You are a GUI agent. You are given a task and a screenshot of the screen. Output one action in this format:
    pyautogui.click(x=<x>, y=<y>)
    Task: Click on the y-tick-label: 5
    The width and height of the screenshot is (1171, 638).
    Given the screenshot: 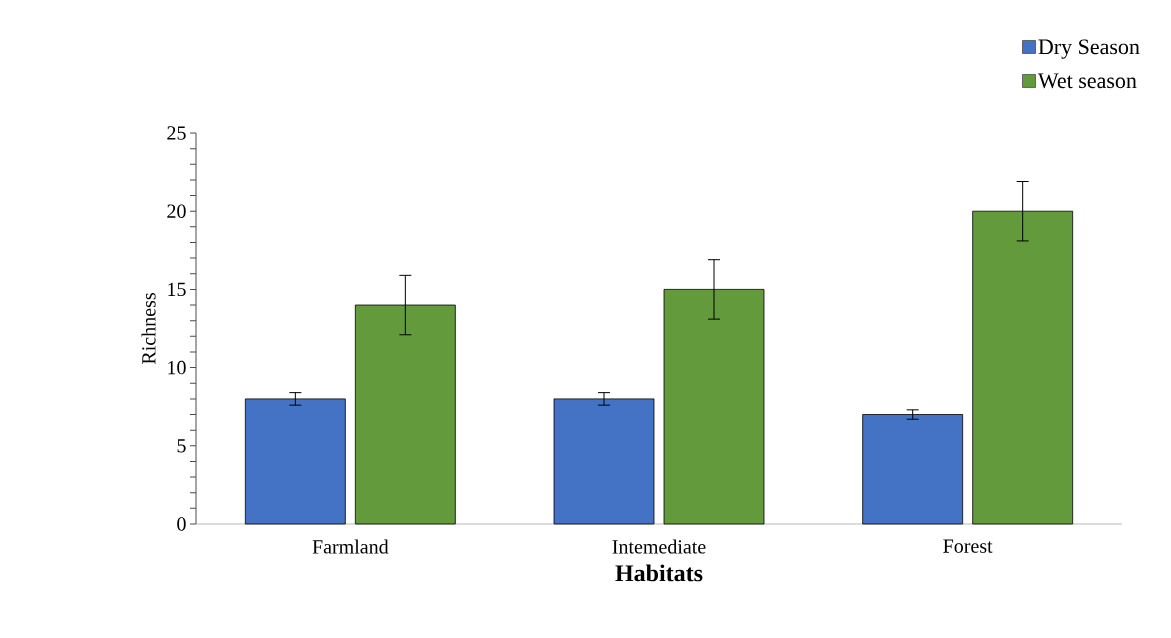 What is the action you would take?
    pyautogui.click(x=181, y=446)
    